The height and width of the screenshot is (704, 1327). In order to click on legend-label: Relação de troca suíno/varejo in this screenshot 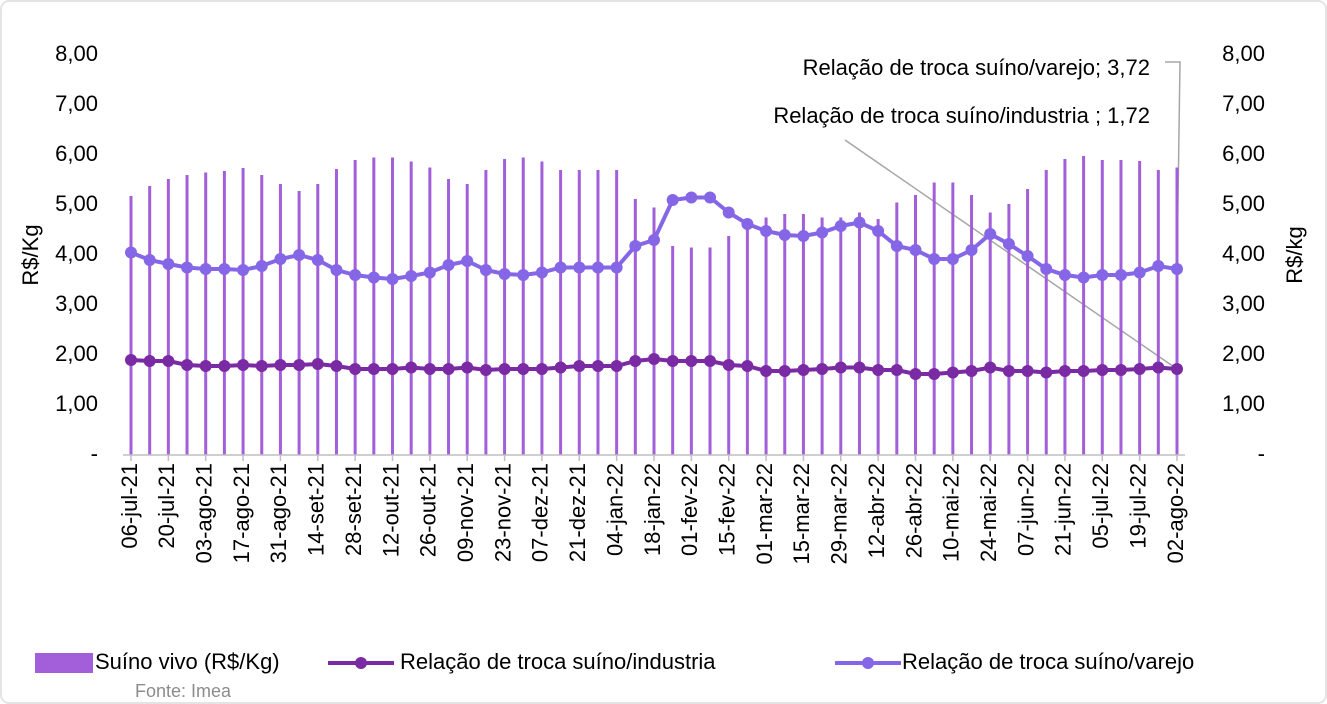, I will do `click(1048, 661)`.